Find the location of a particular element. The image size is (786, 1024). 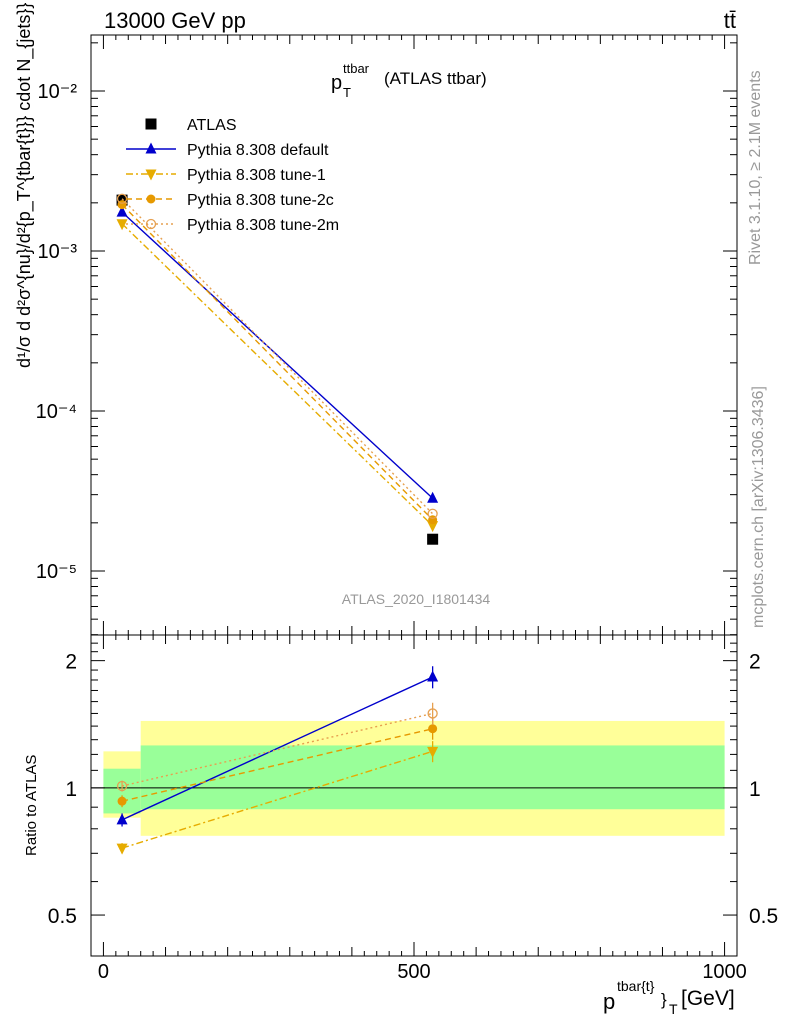

ratio-y-tick-label-right: 1 is located at coordinates (755, 789).